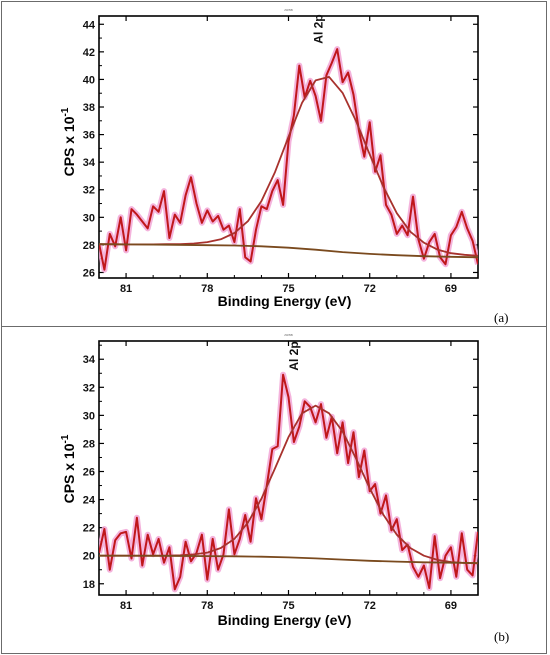 This screenshot has width=550, height=655. What do you see at coordinates (89, 25) in the screenshot?
I see `y-tick-label: 44` at bounding box center [89, 25].